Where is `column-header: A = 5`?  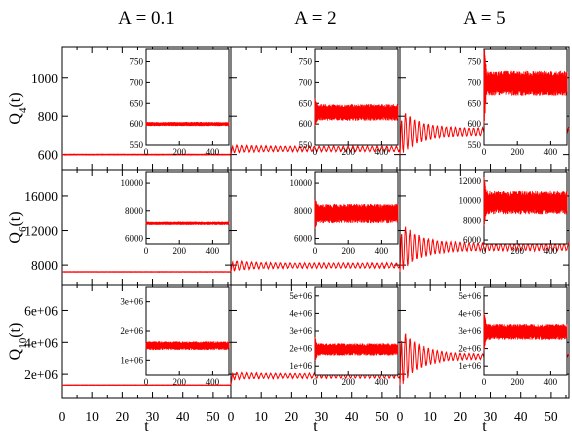 column-header: A = 5 is located at coordinates (484, 18).